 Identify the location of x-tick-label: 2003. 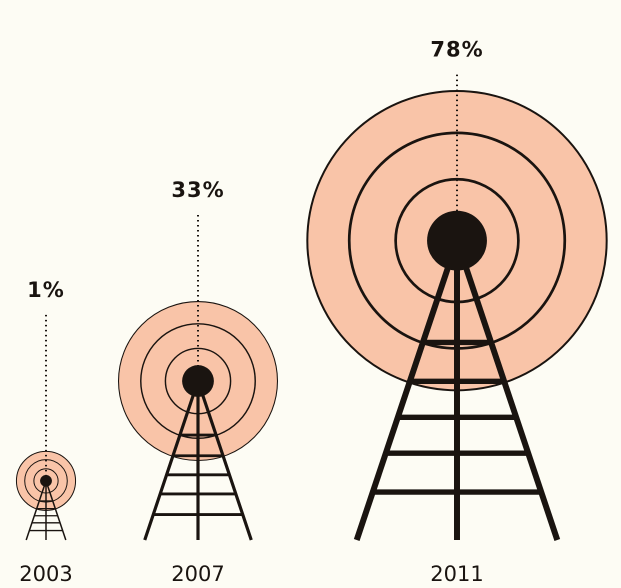
(45, 574).